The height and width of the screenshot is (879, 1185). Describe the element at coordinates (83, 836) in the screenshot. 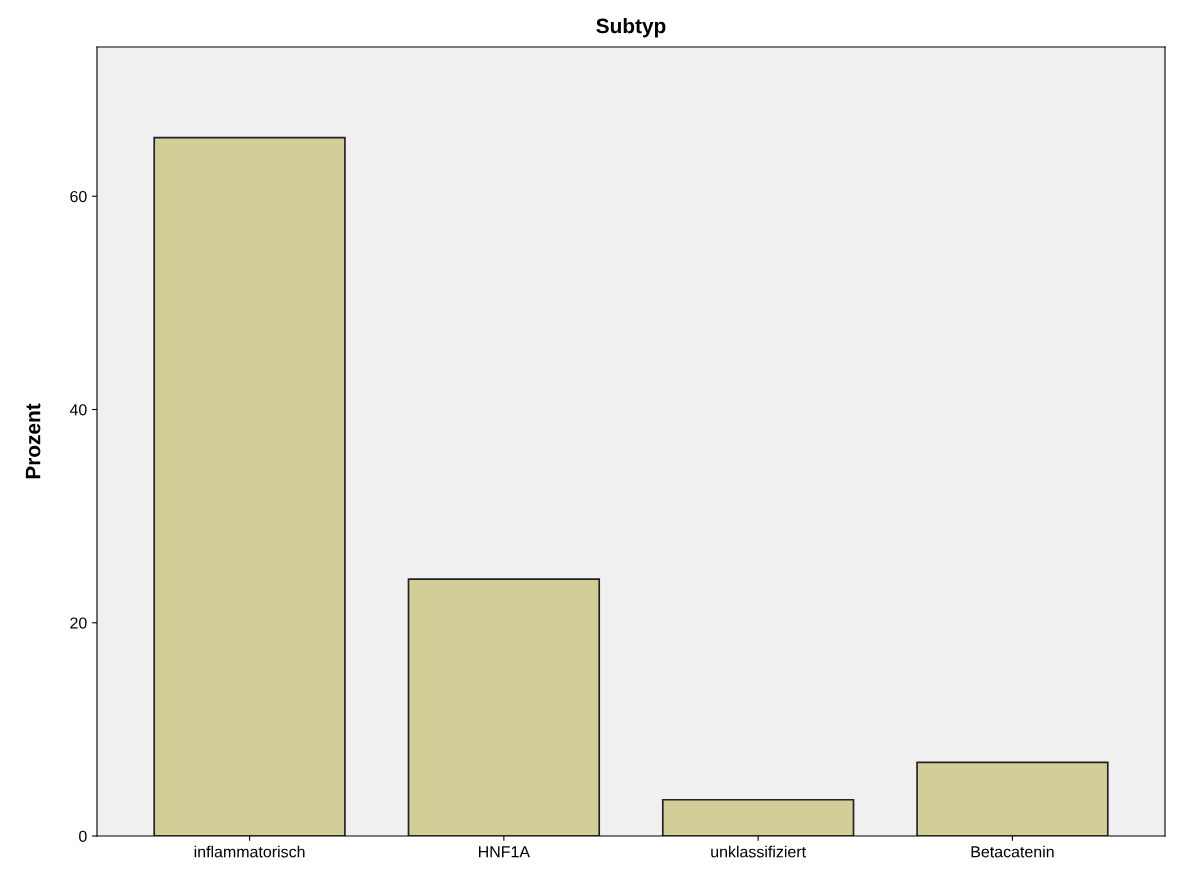

I see `y-tick-label: 0` at that location.